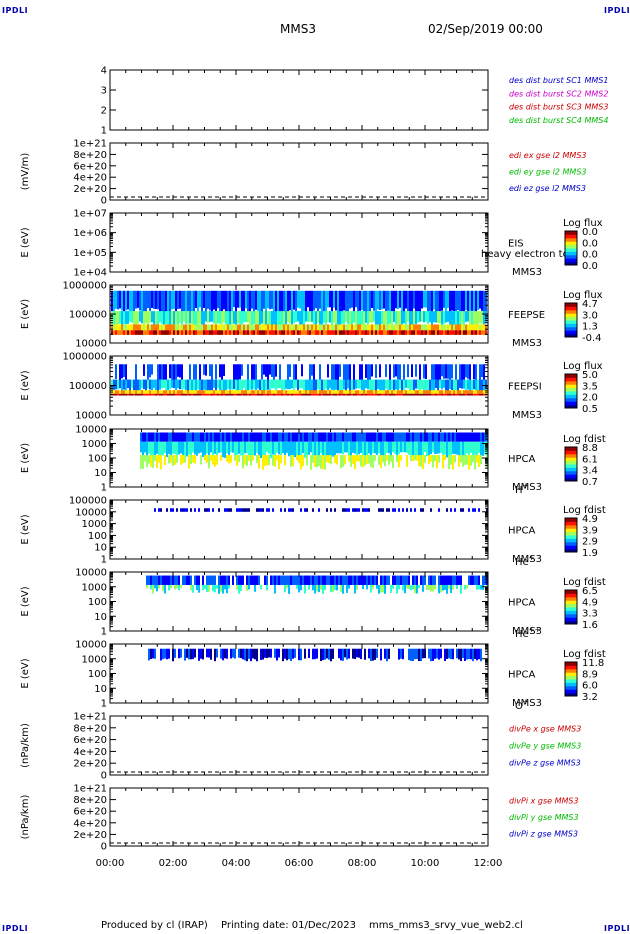 This screenshot has height=934, width=630. Describe the element at coordinates (90, 253) in the screenshot. I see `panel-eis-y-tick-label: 1e+05` at that location.